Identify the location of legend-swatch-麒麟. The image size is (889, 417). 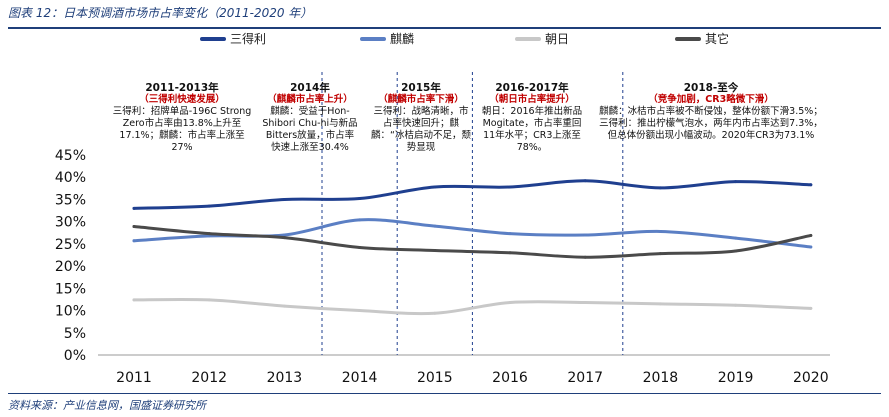
(373, 38).